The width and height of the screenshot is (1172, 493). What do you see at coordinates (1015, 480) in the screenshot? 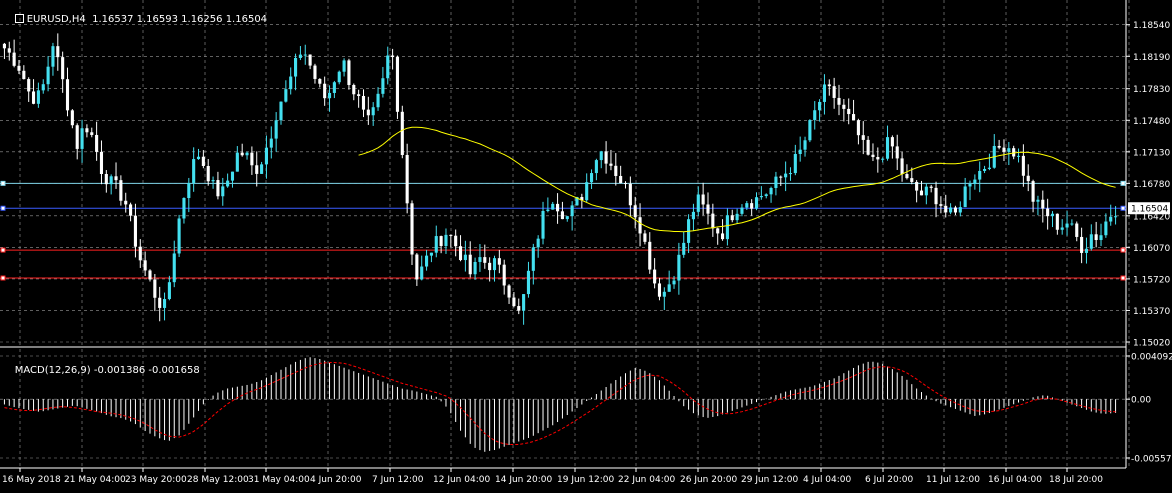
I see `time-tick-label: 16 Jul 04:00` at bounding box center [1015, 480].